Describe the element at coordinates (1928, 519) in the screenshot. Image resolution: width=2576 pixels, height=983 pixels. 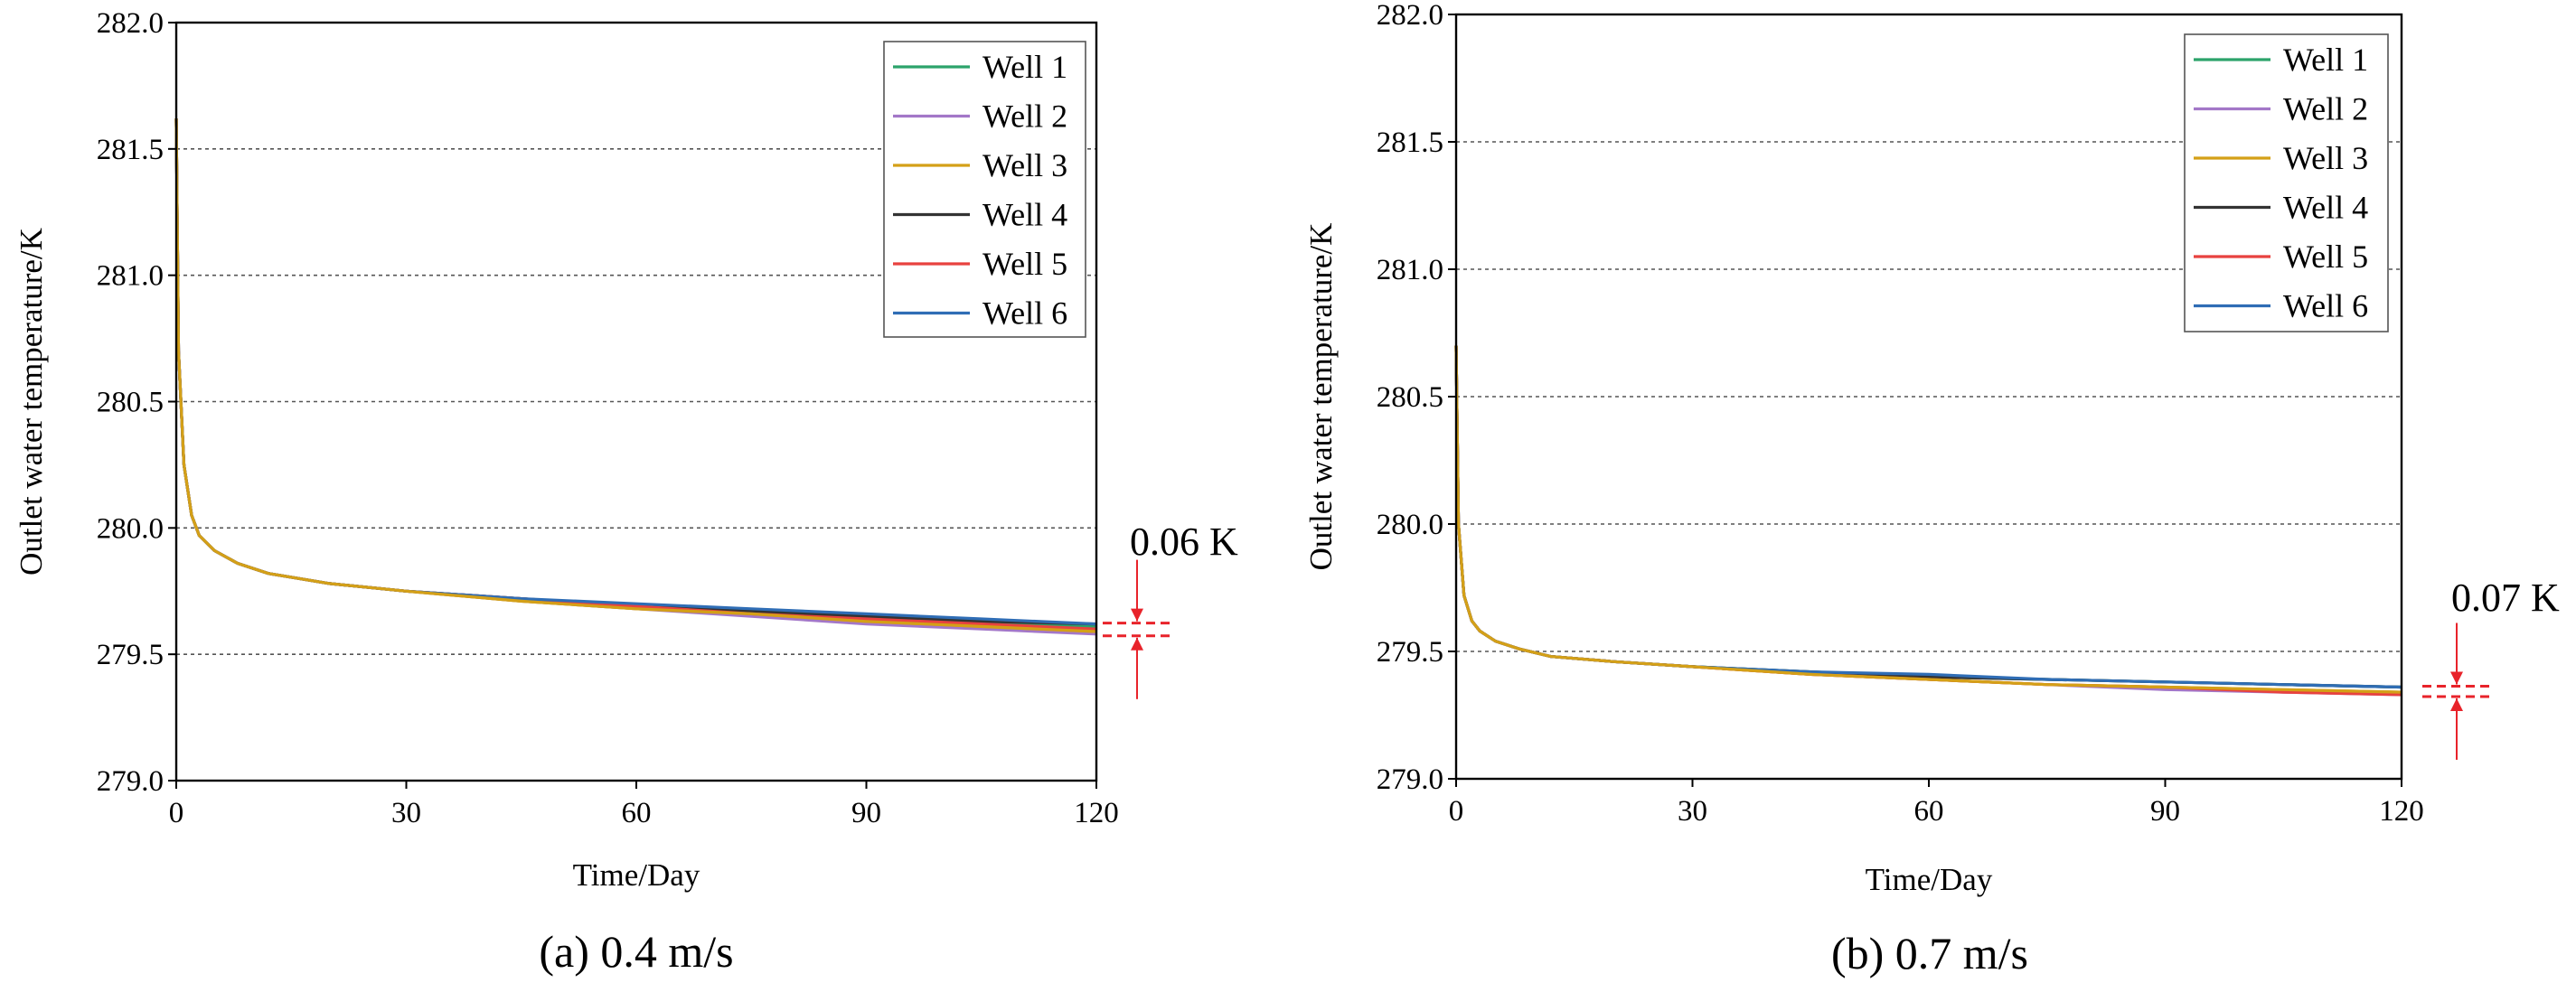
I see `series-line-3-top` at that location.